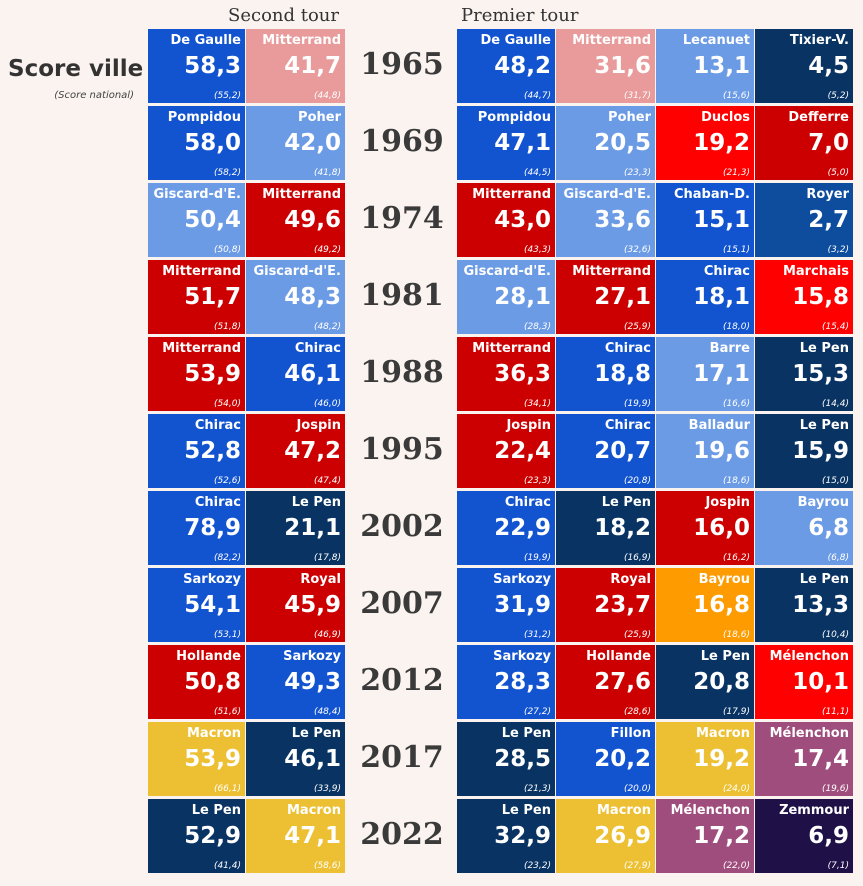  I want to click on first-round-1981-cell: Marchais 15,8 (15,4), so click(804, 297).